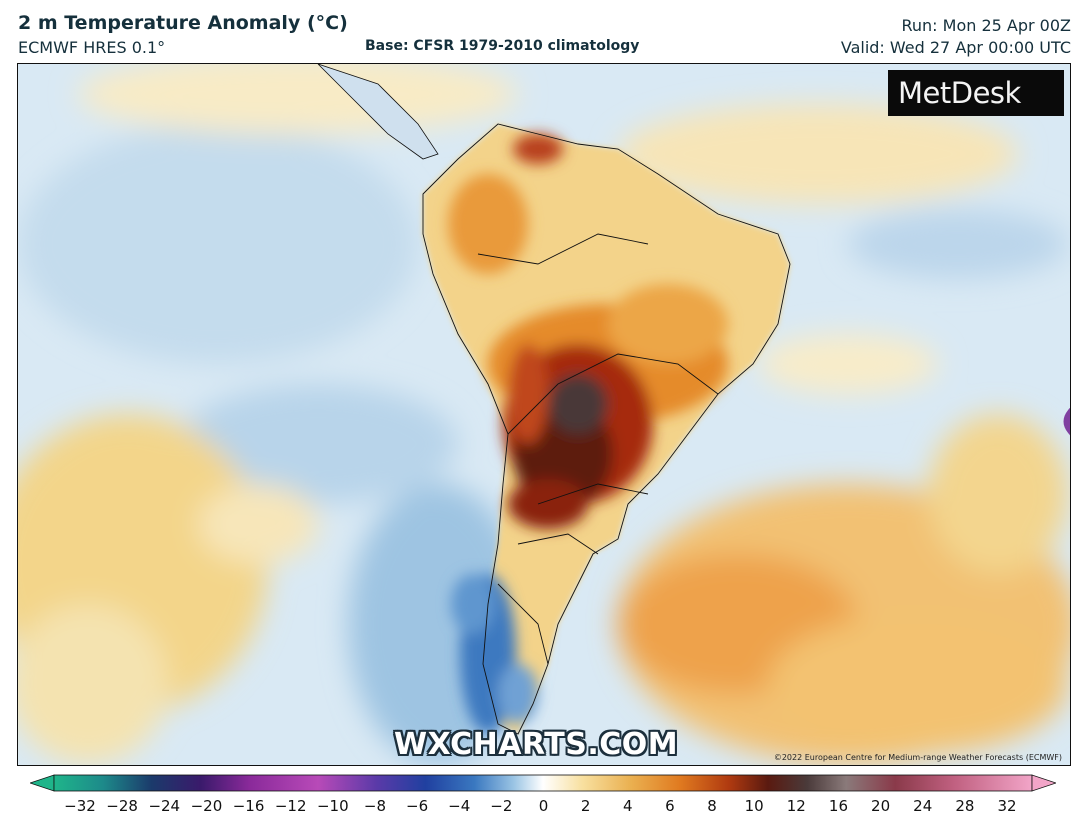 The width and height of the screenshot is (1088, 833). Describe the element at coordinates (502, 46) in the screenshot. I see `climatology-base: Base: CFSR 1979-2010 climatology` at that location.